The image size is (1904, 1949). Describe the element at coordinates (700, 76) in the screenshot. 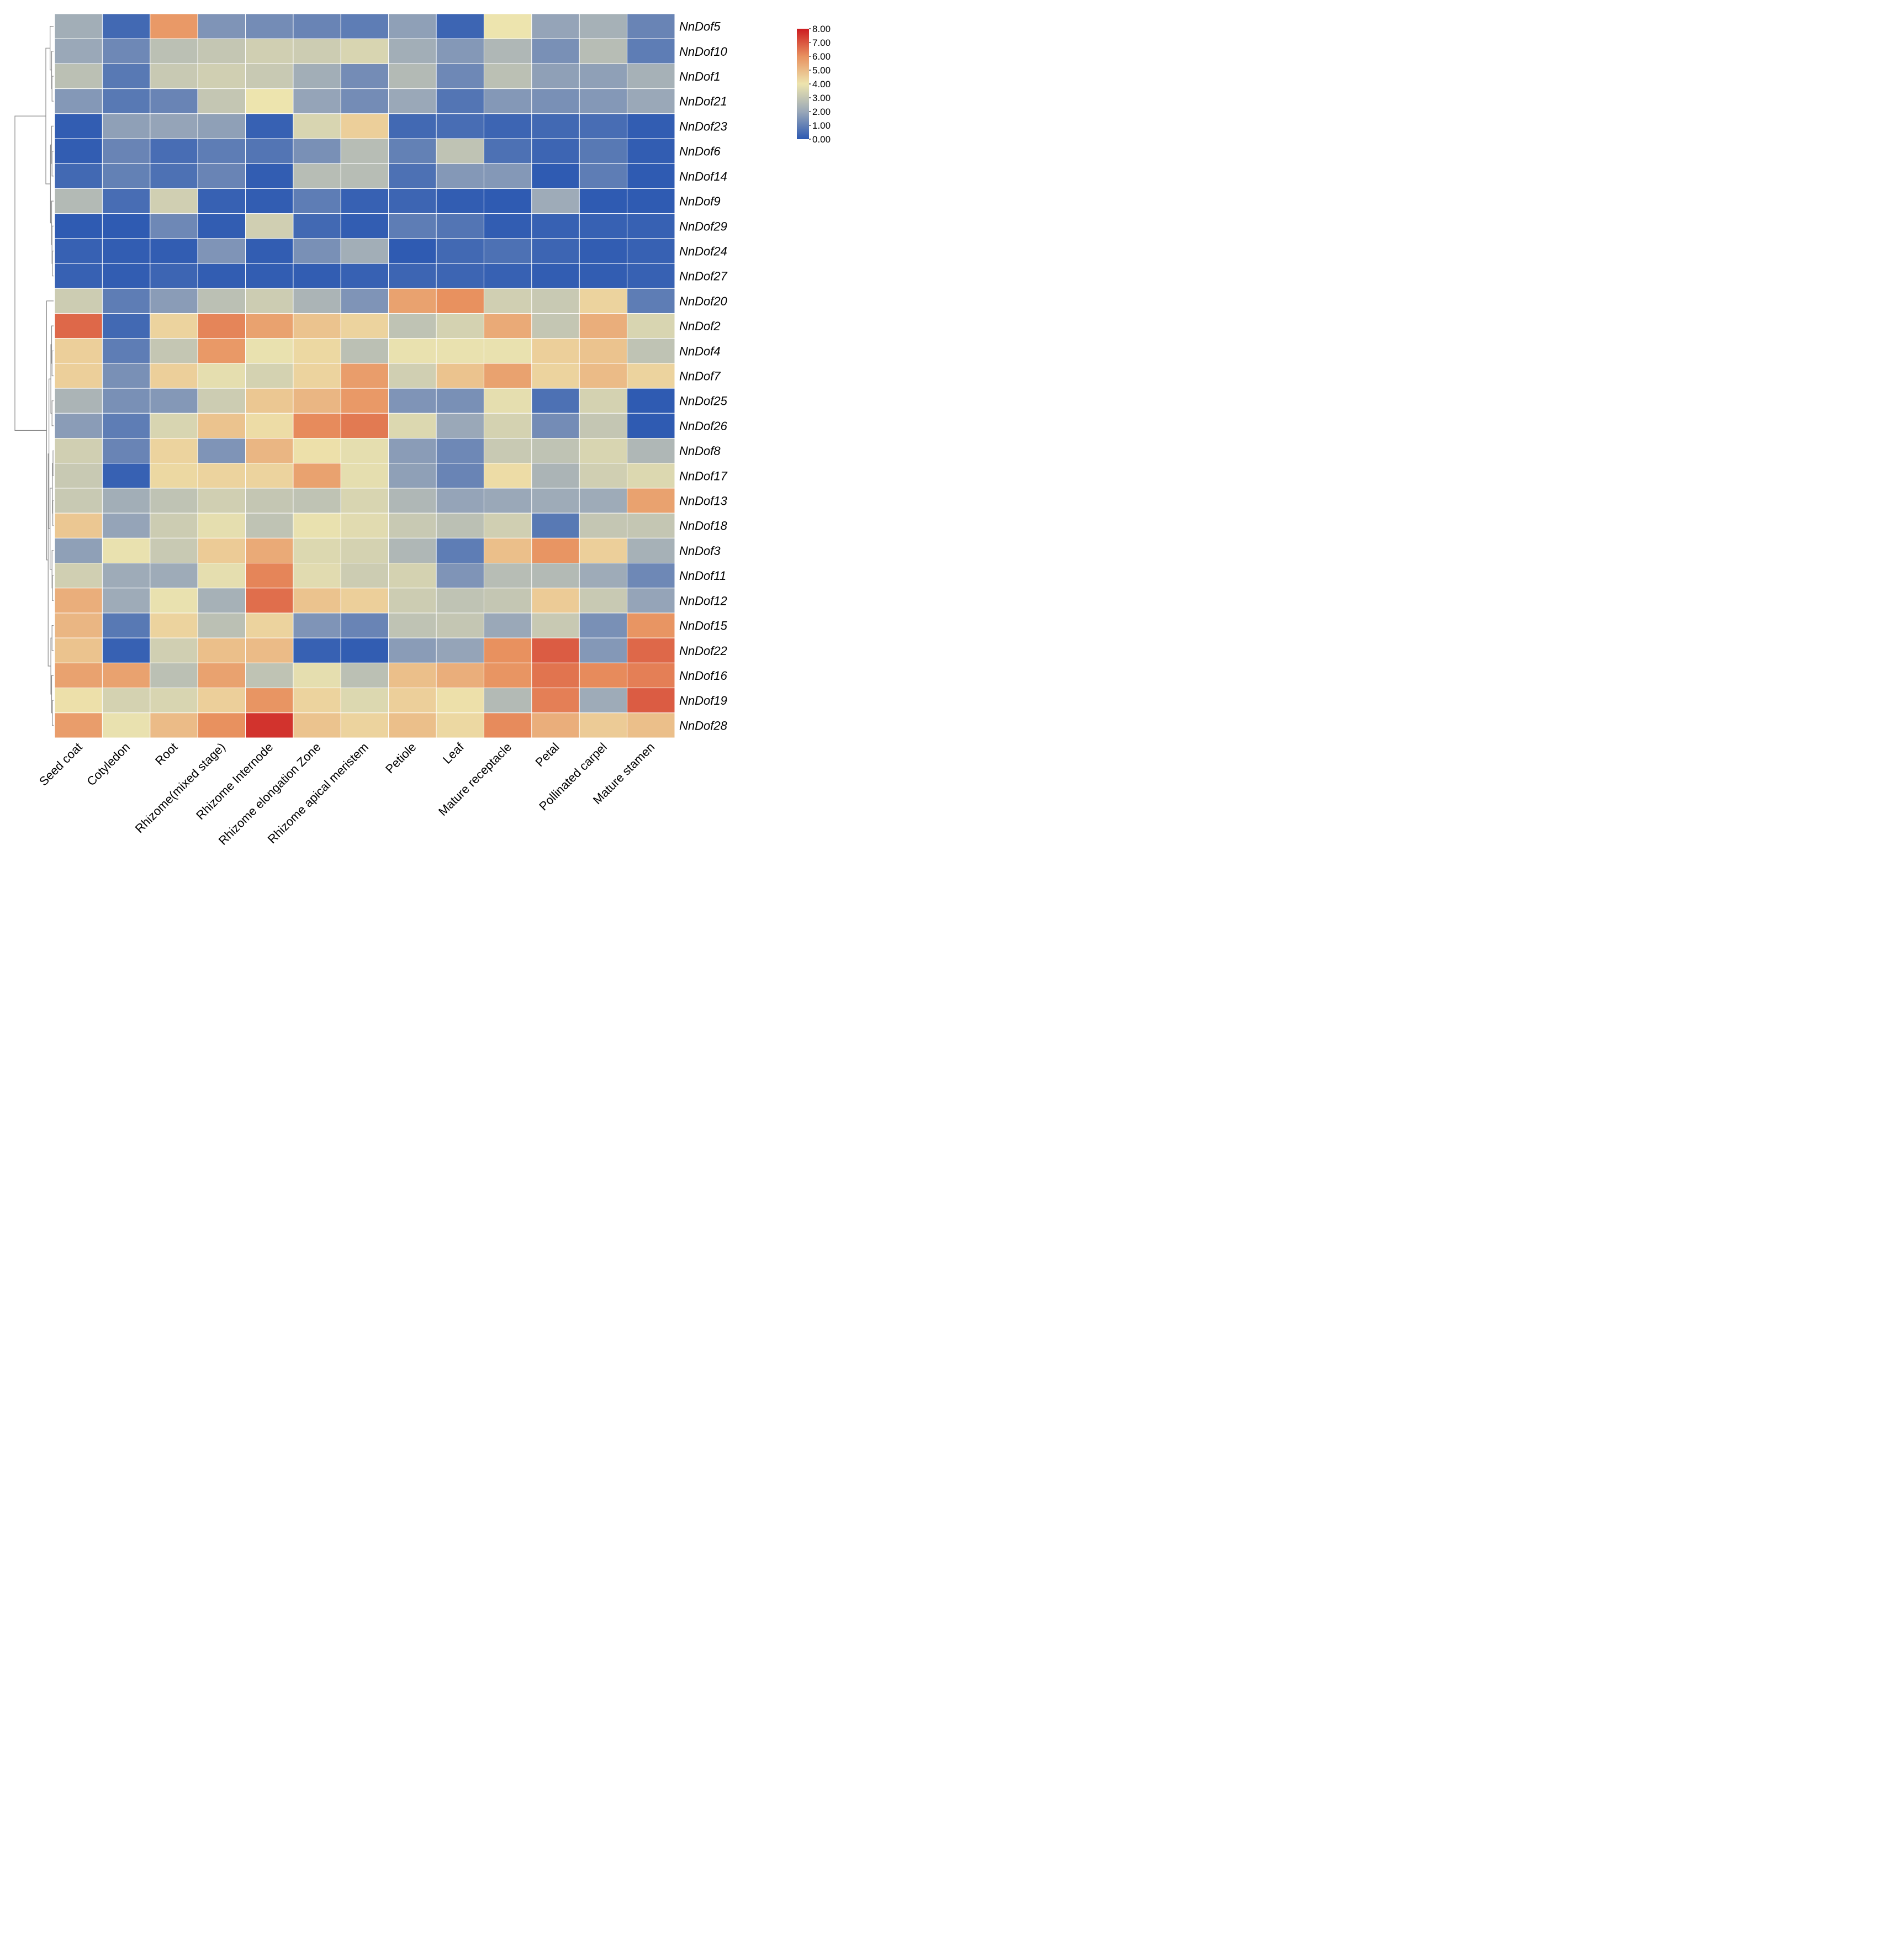

I see `row-label: NnDof1` at that location.